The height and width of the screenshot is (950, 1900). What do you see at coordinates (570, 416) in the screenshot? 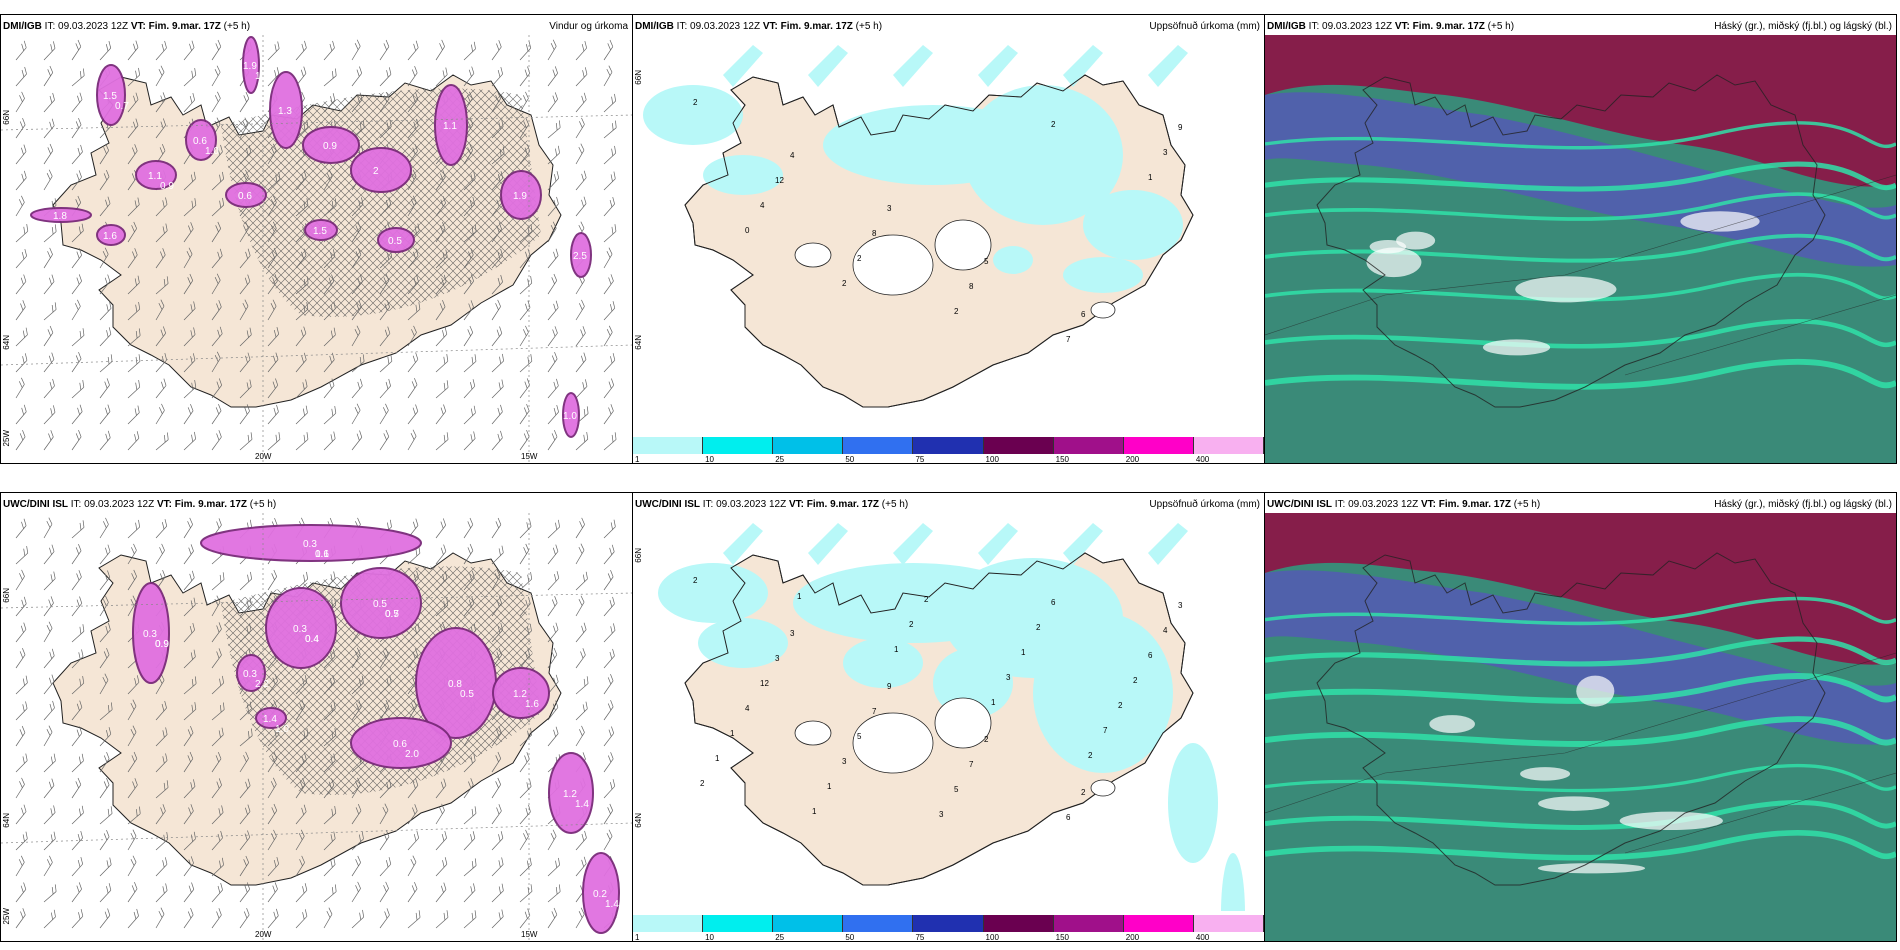
I see `precip-value-label: 1.0` at bounding box center [570, 416].